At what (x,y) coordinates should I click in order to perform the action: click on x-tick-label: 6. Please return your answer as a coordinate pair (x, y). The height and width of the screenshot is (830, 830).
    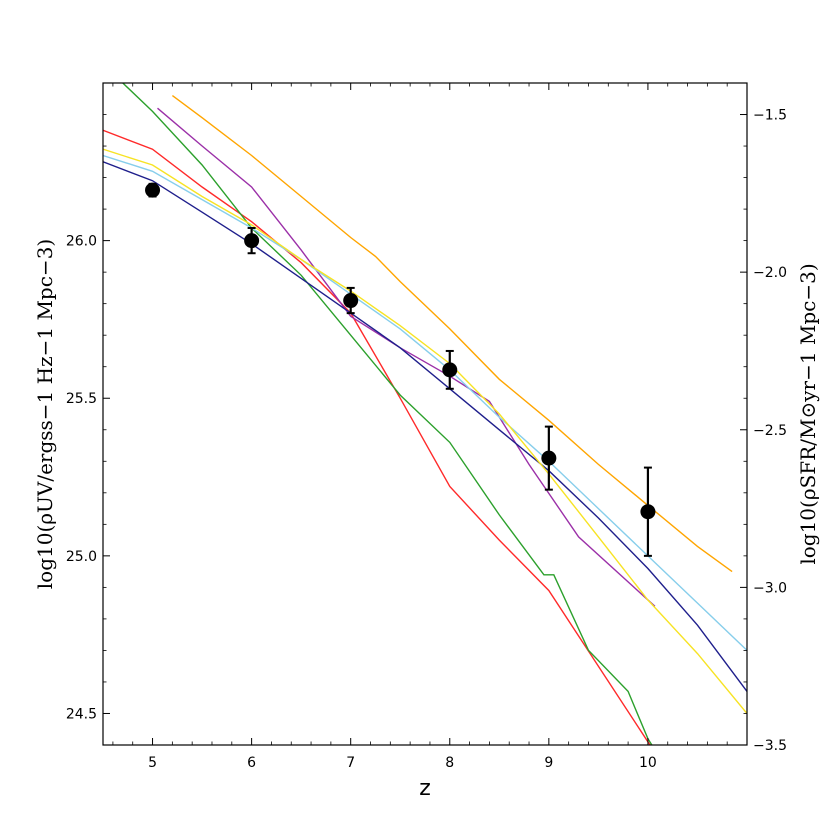
    Looking at the image, I should click on (251, 763).